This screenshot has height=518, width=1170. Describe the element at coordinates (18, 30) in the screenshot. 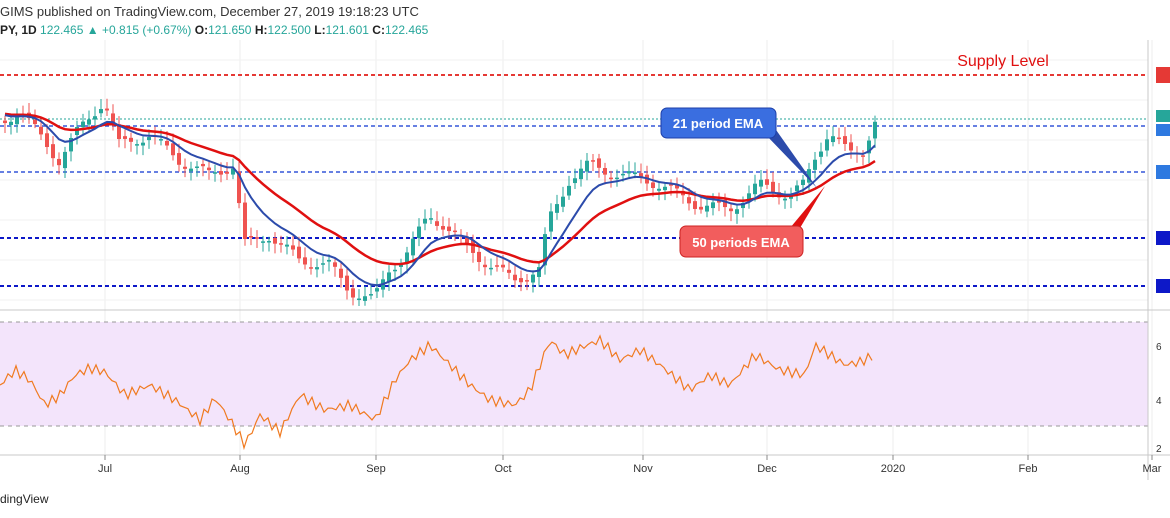

I see `symbol-label: PY, 1D` at that location.